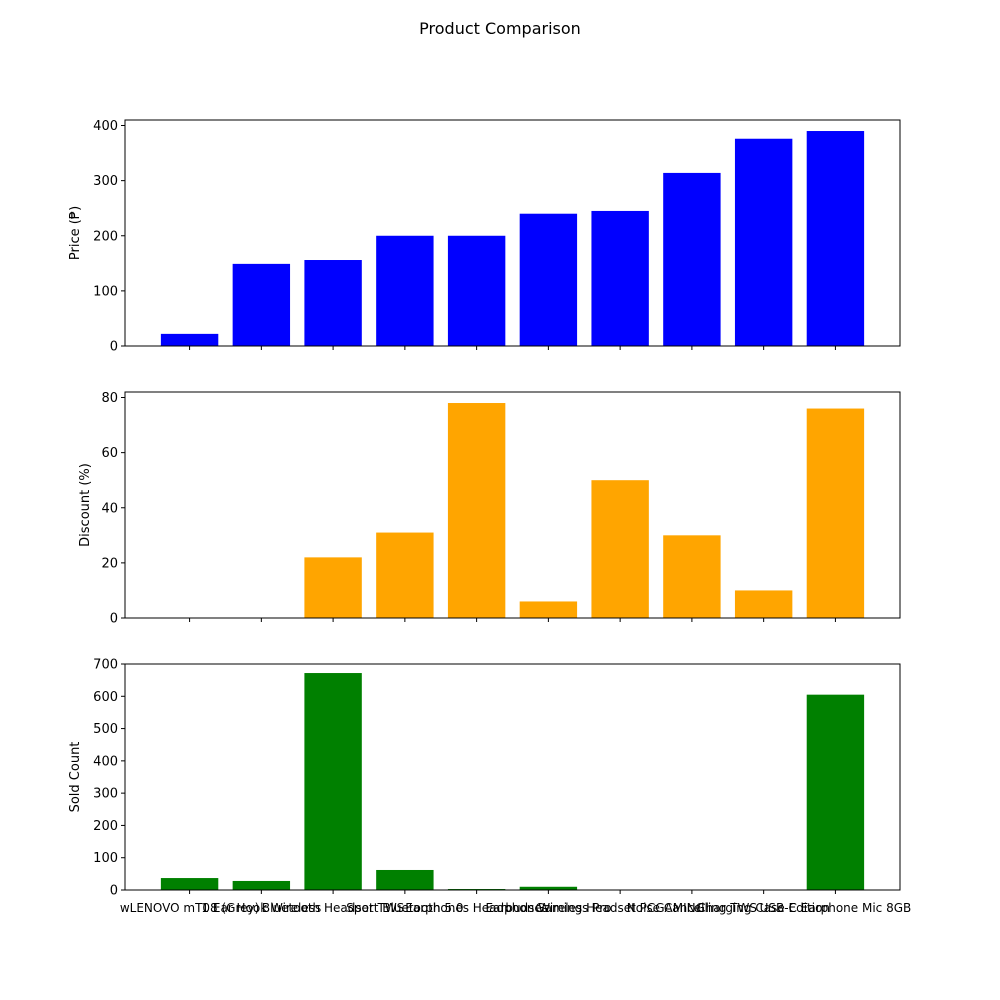 Image resolution: width=1000 pixels, height=1000 pixels. Describe the element at coordinates (85, 505) in the screenshot. I see `y-axis-label: Discount (%)` at that location.